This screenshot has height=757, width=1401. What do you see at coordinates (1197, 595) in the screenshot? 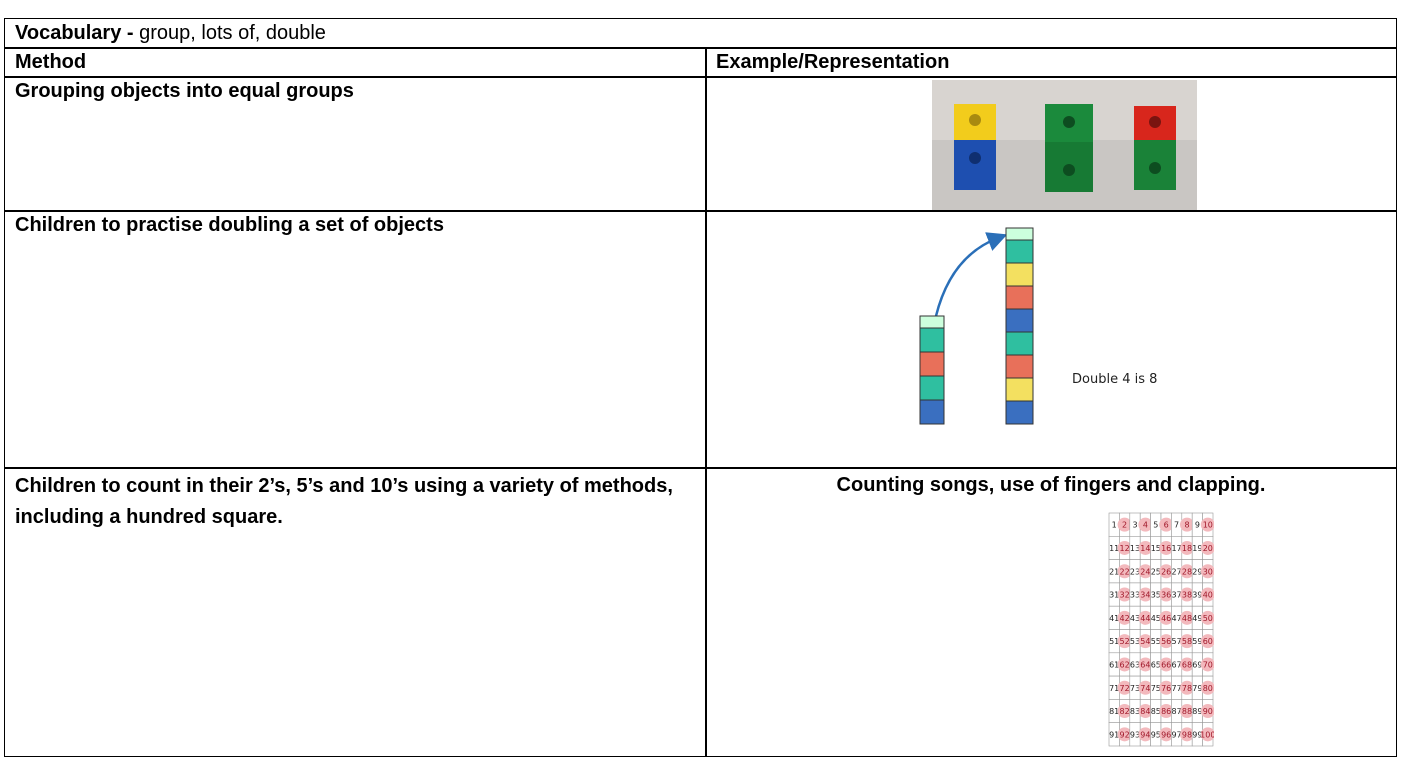
I see `square-number: 39` at bounding box center [1197, 595].